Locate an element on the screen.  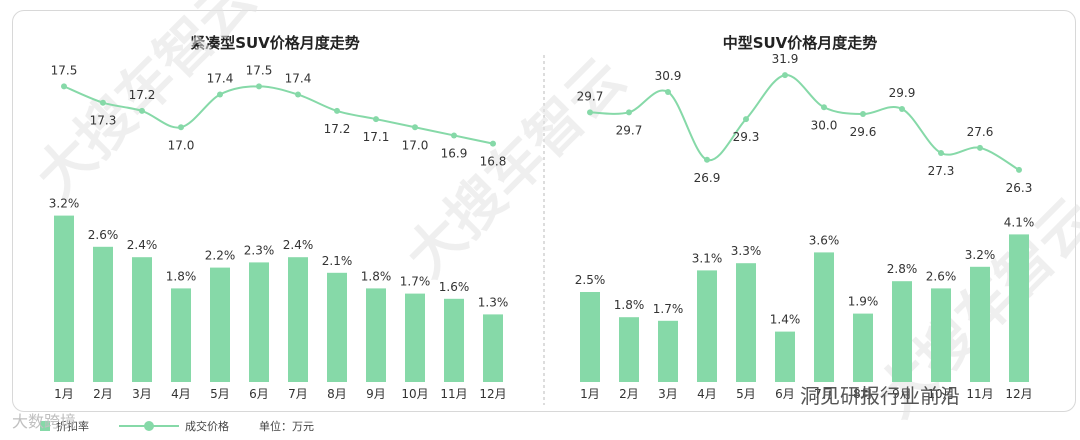
x-tick-1-0: 1月 is located at coordinates (590, 394).